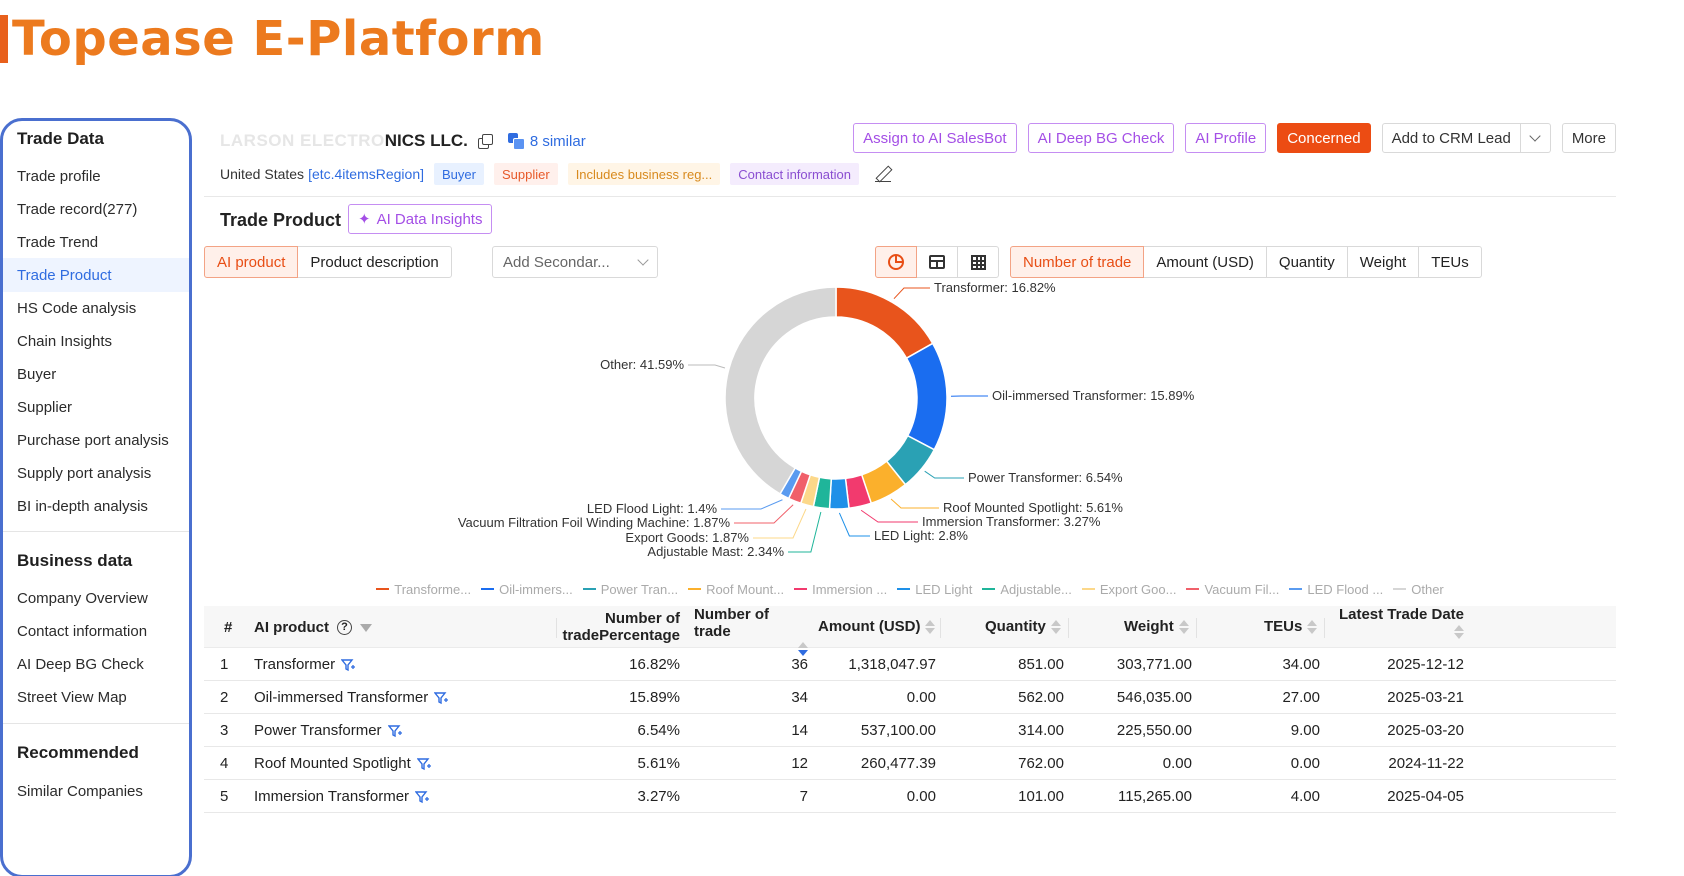 The width and height of the screenshot is (1684, 876). I want to click on header-number-of-trade: Number of trade, so click(751, 631).